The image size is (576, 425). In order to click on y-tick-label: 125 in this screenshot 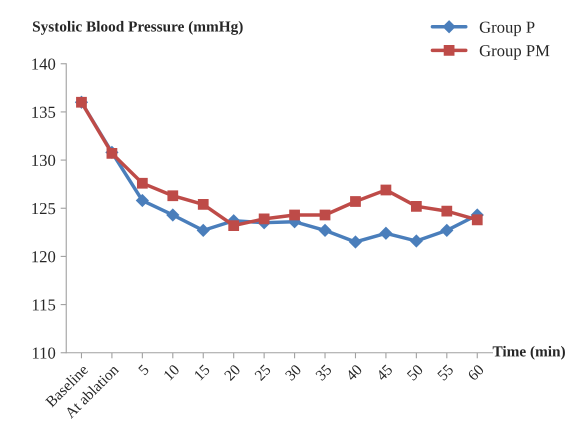, I will do `click(44, 208)`.